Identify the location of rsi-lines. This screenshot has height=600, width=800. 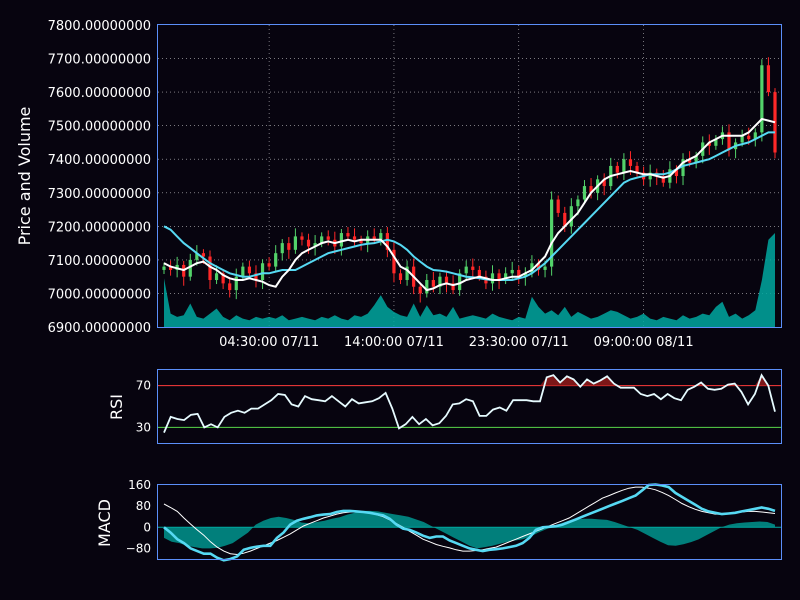
(469, 403).